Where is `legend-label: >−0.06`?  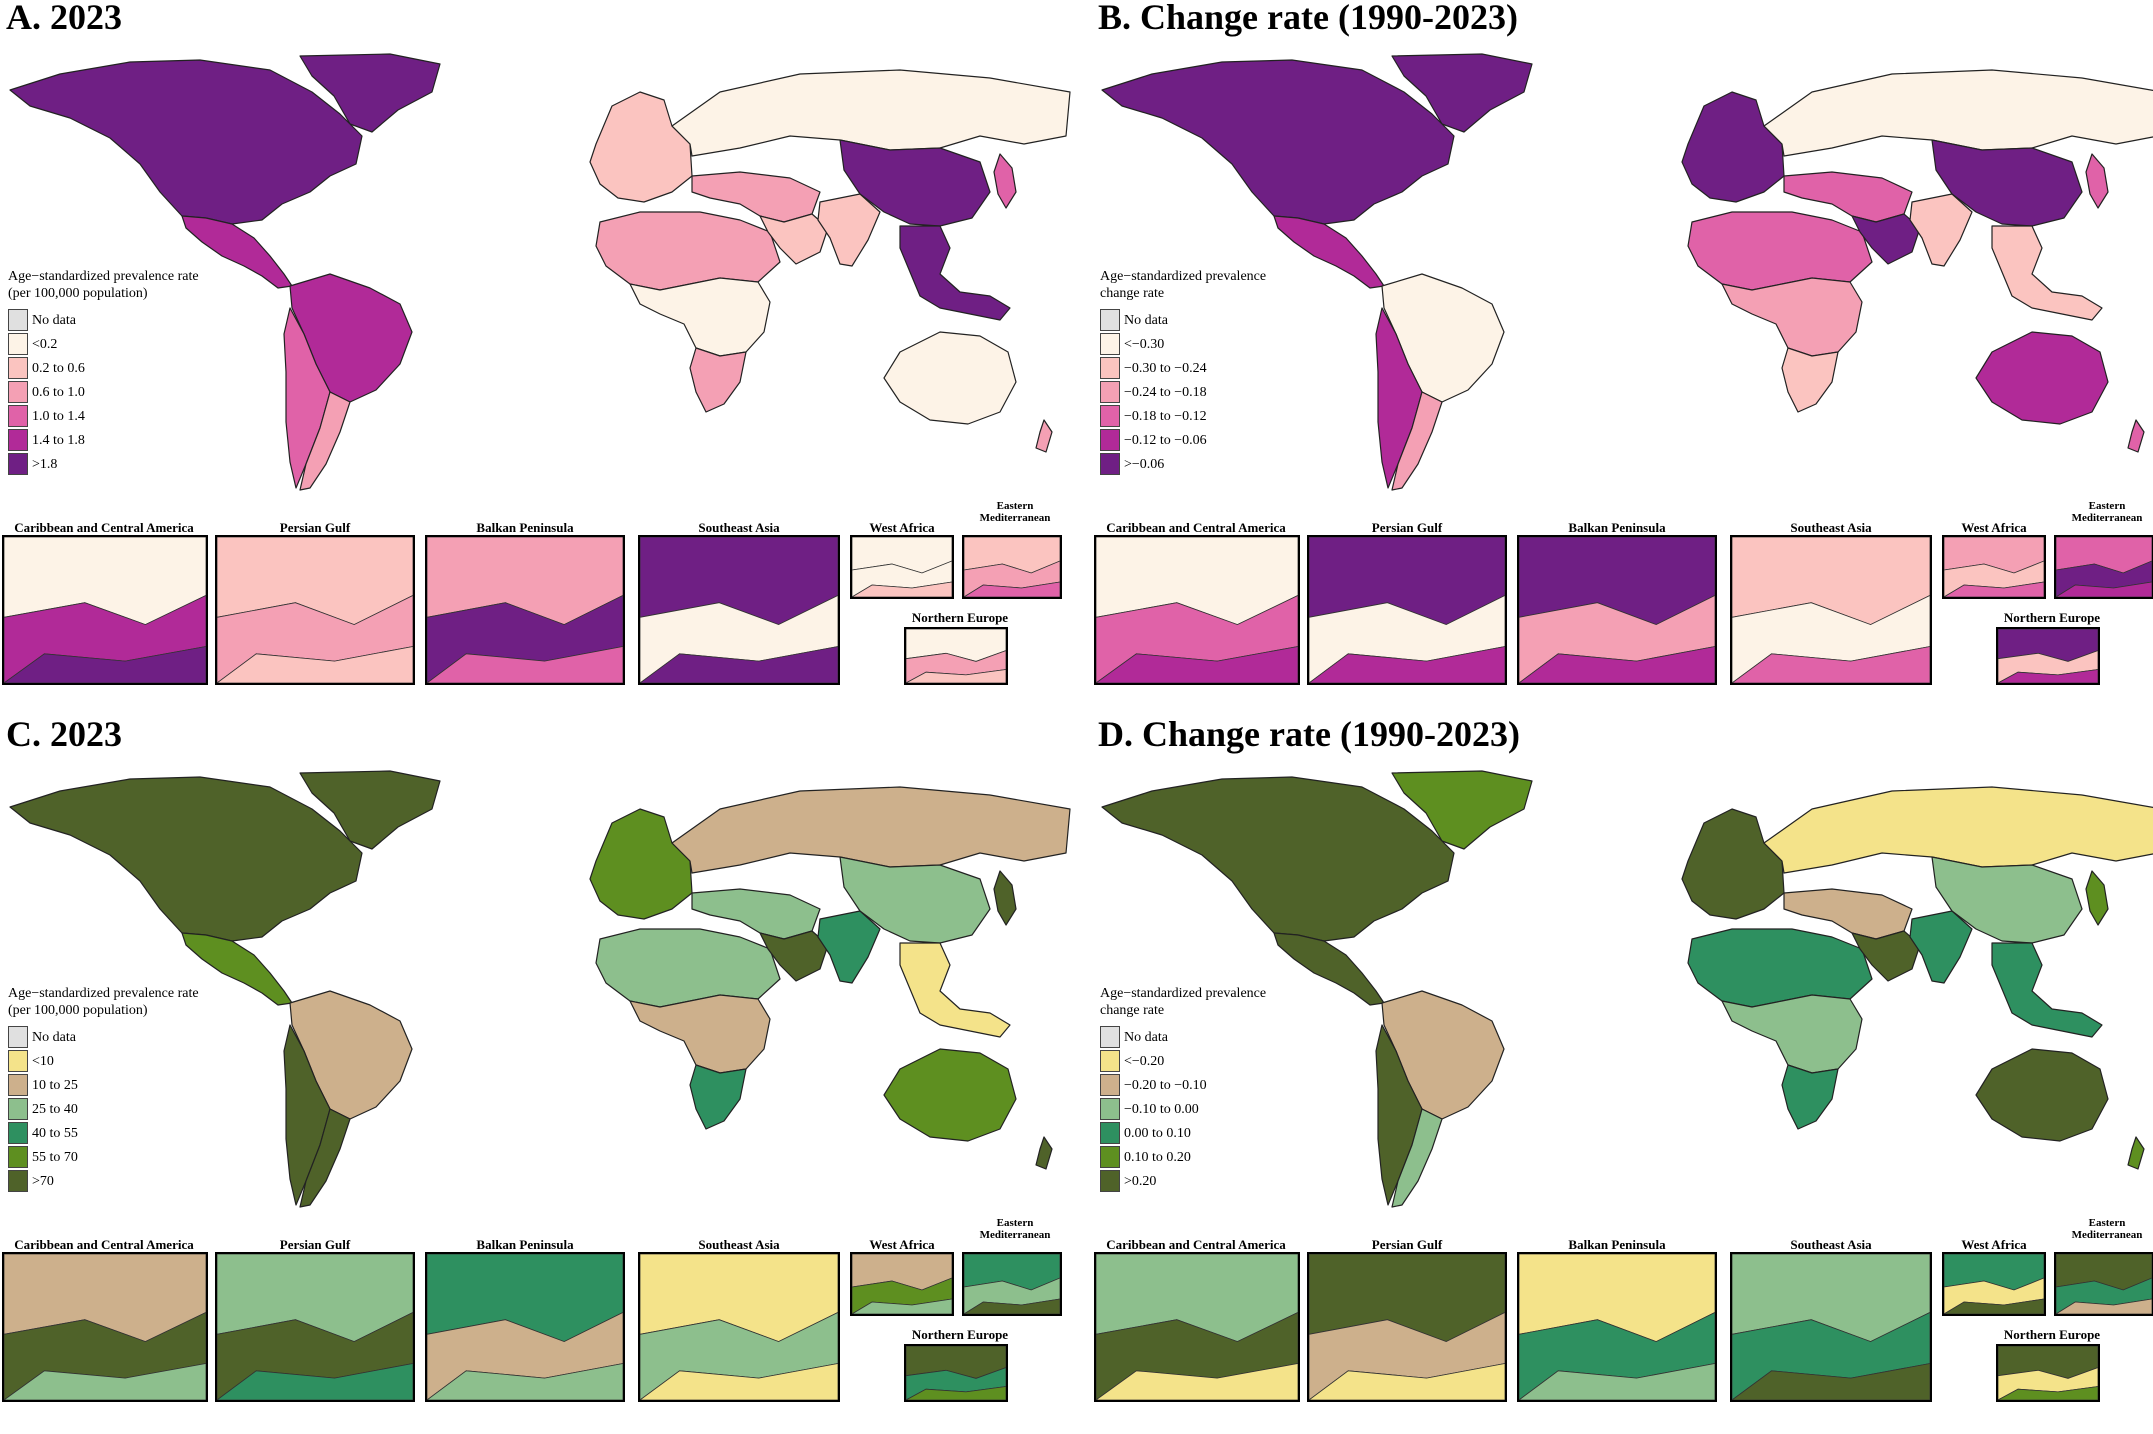
legend-label: >−0.06 is located at coordinates (1144, 464).